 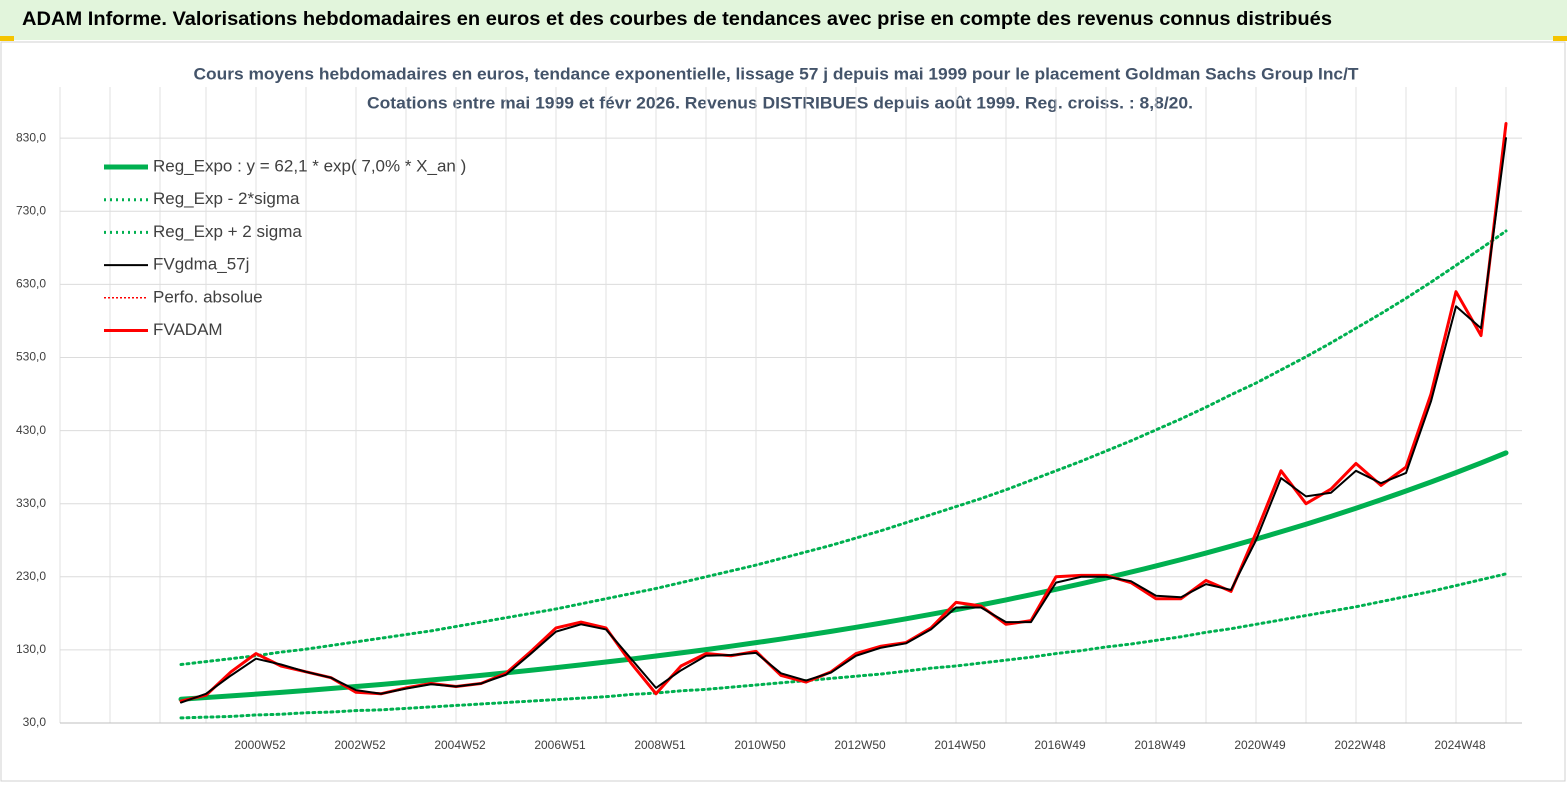 What do you see at coordinates (31, 284) in the screenshot?
I see `y-tick-label: 630,0` at bounding box center [31, 284].